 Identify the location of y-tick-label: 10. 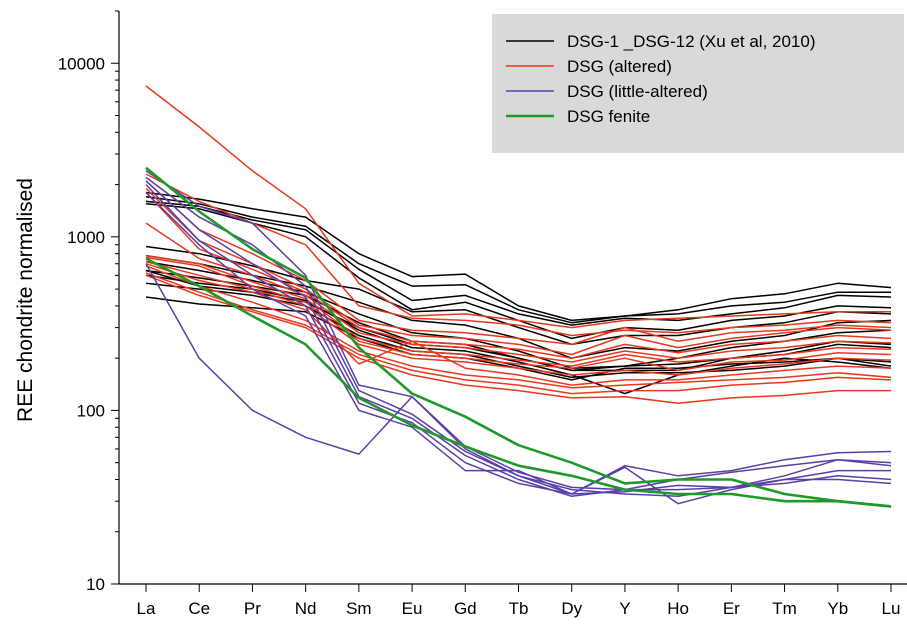
(95, 584).